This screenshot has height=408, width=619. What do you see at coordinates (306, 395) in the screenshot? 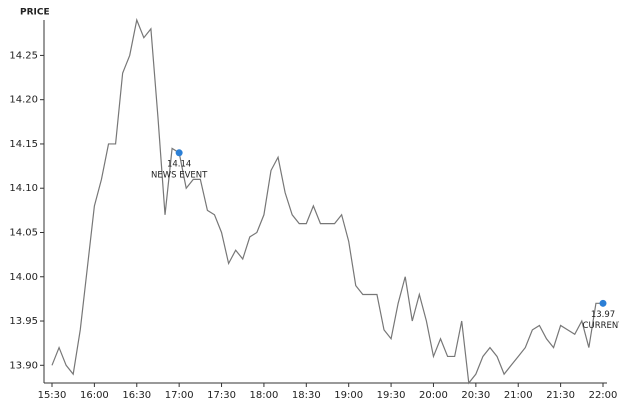
I see `x-tick-label: 18:30` at bounding box center [306, 395].